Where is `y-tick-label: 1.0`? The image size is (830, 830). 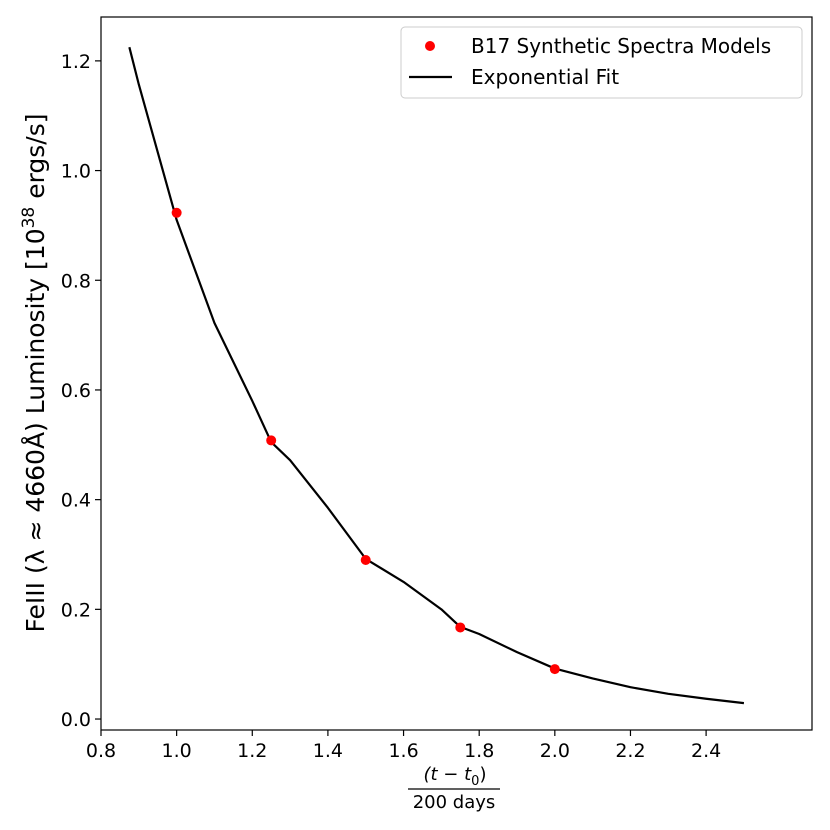 y-tick-label: 1.0 is located at coordinates (76, 172).